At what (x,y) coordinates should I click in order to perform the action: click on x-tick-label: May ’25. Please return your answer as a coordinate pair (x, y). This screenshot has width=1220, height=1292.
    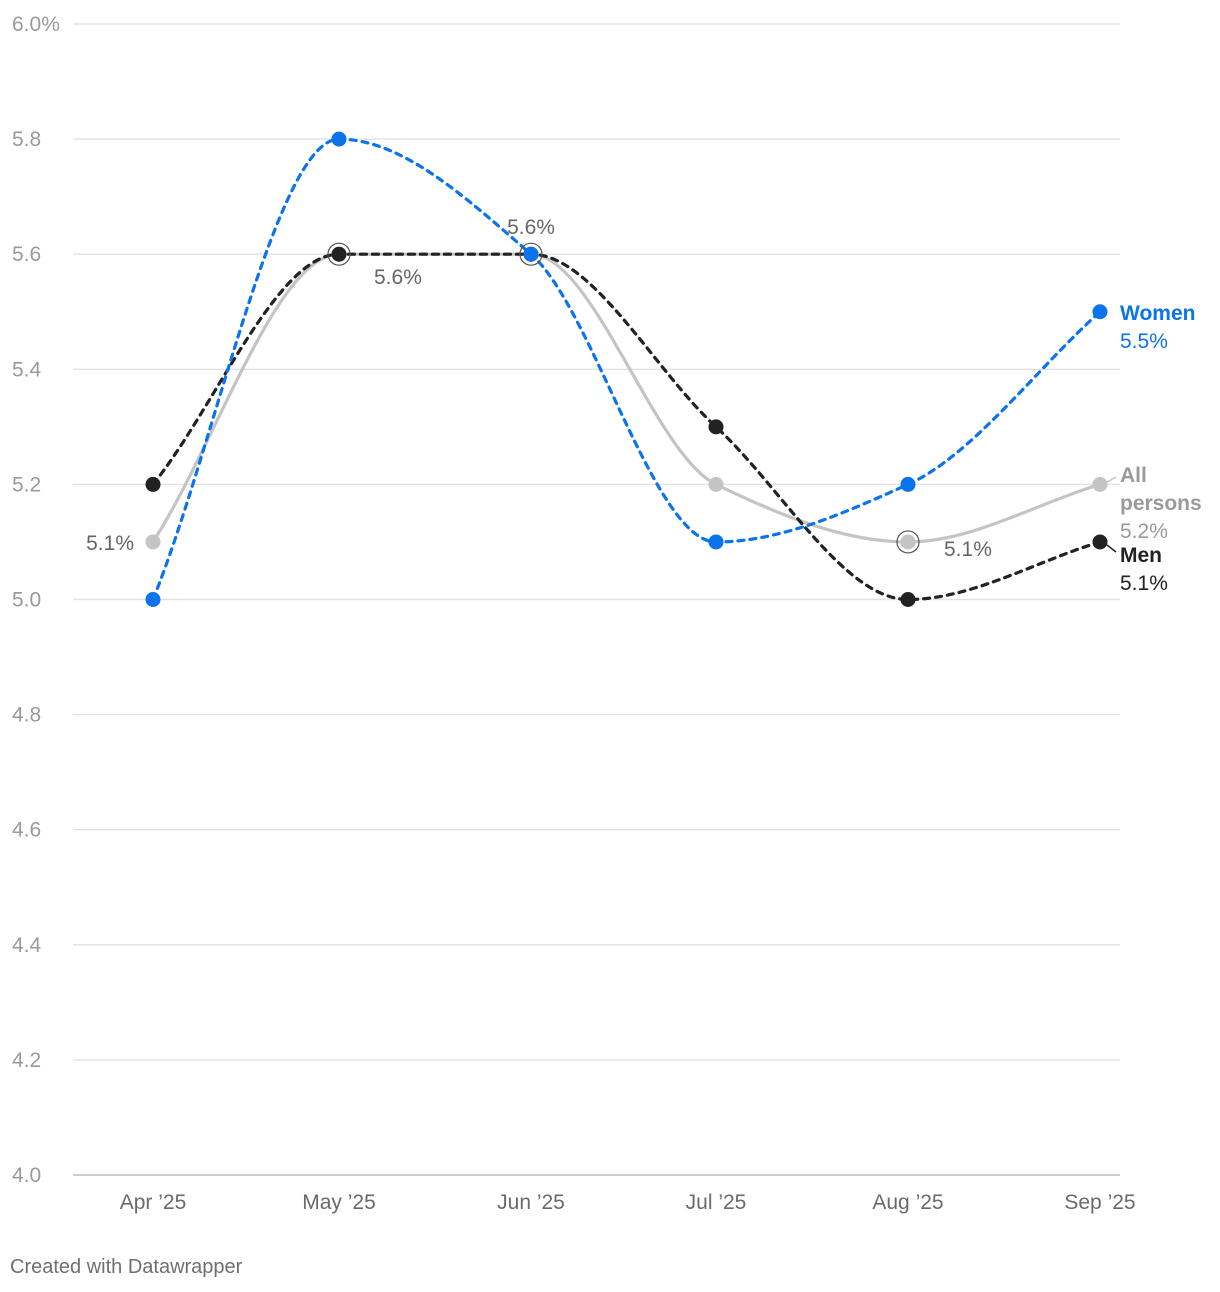
    Looking at the image, I should click on (339, 1202).